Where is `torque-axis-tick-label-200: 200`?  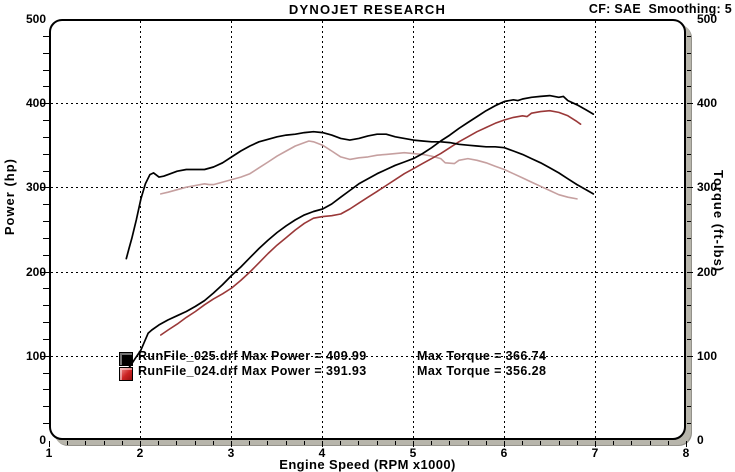 torque-axis-tick-label-200: 200 is located at coordinates (707, 271).